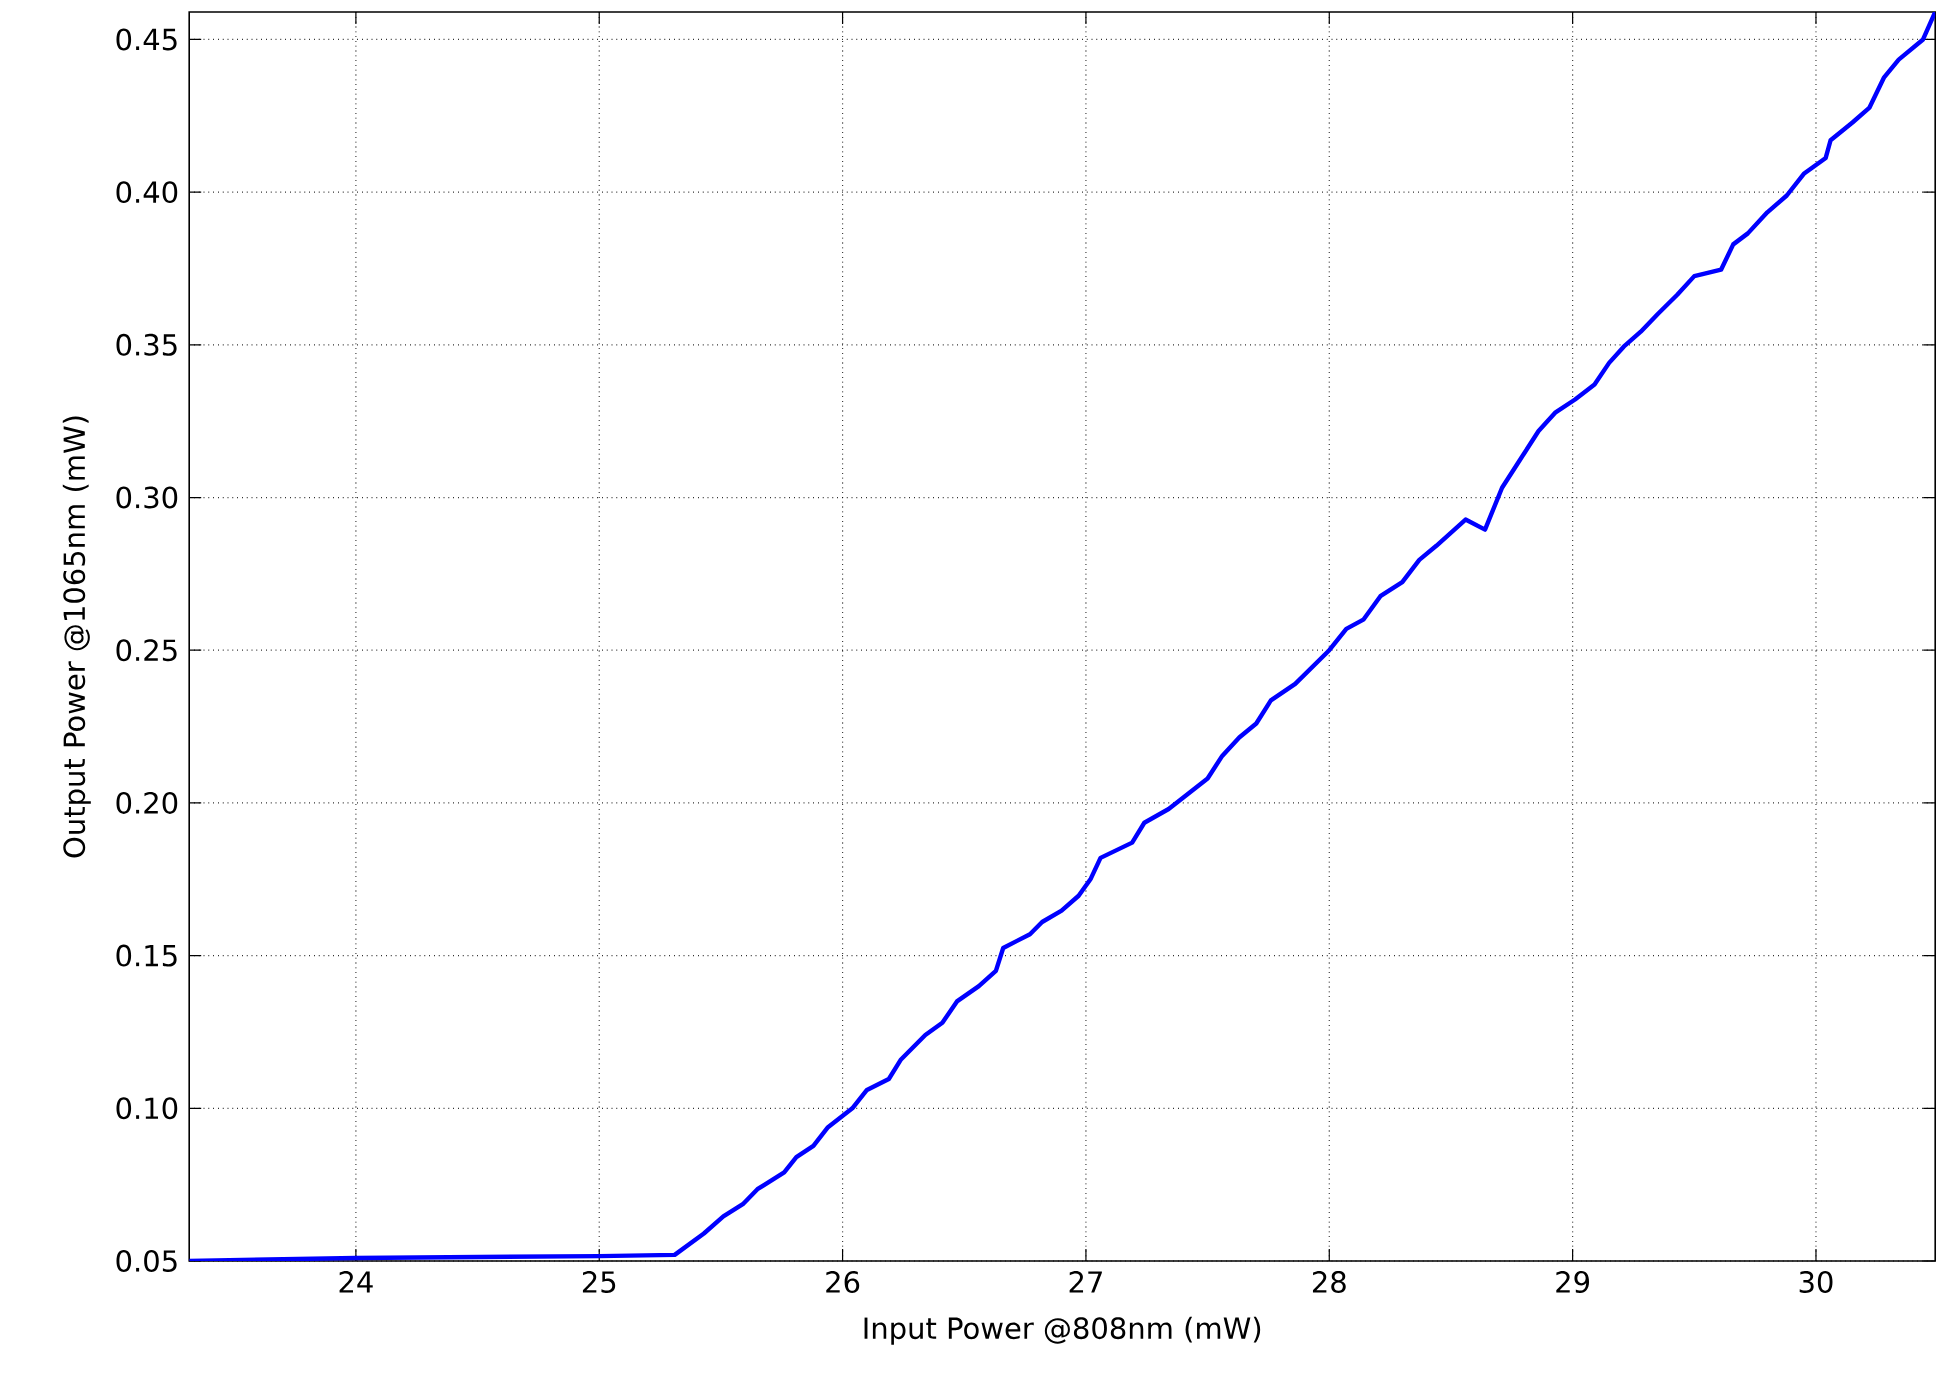 The image size is (1939, 1385). What do you see at coordinates (599, 1282) in the screenshot?
I see `x-tick-label: 25` at bounding box center [599, 1282].